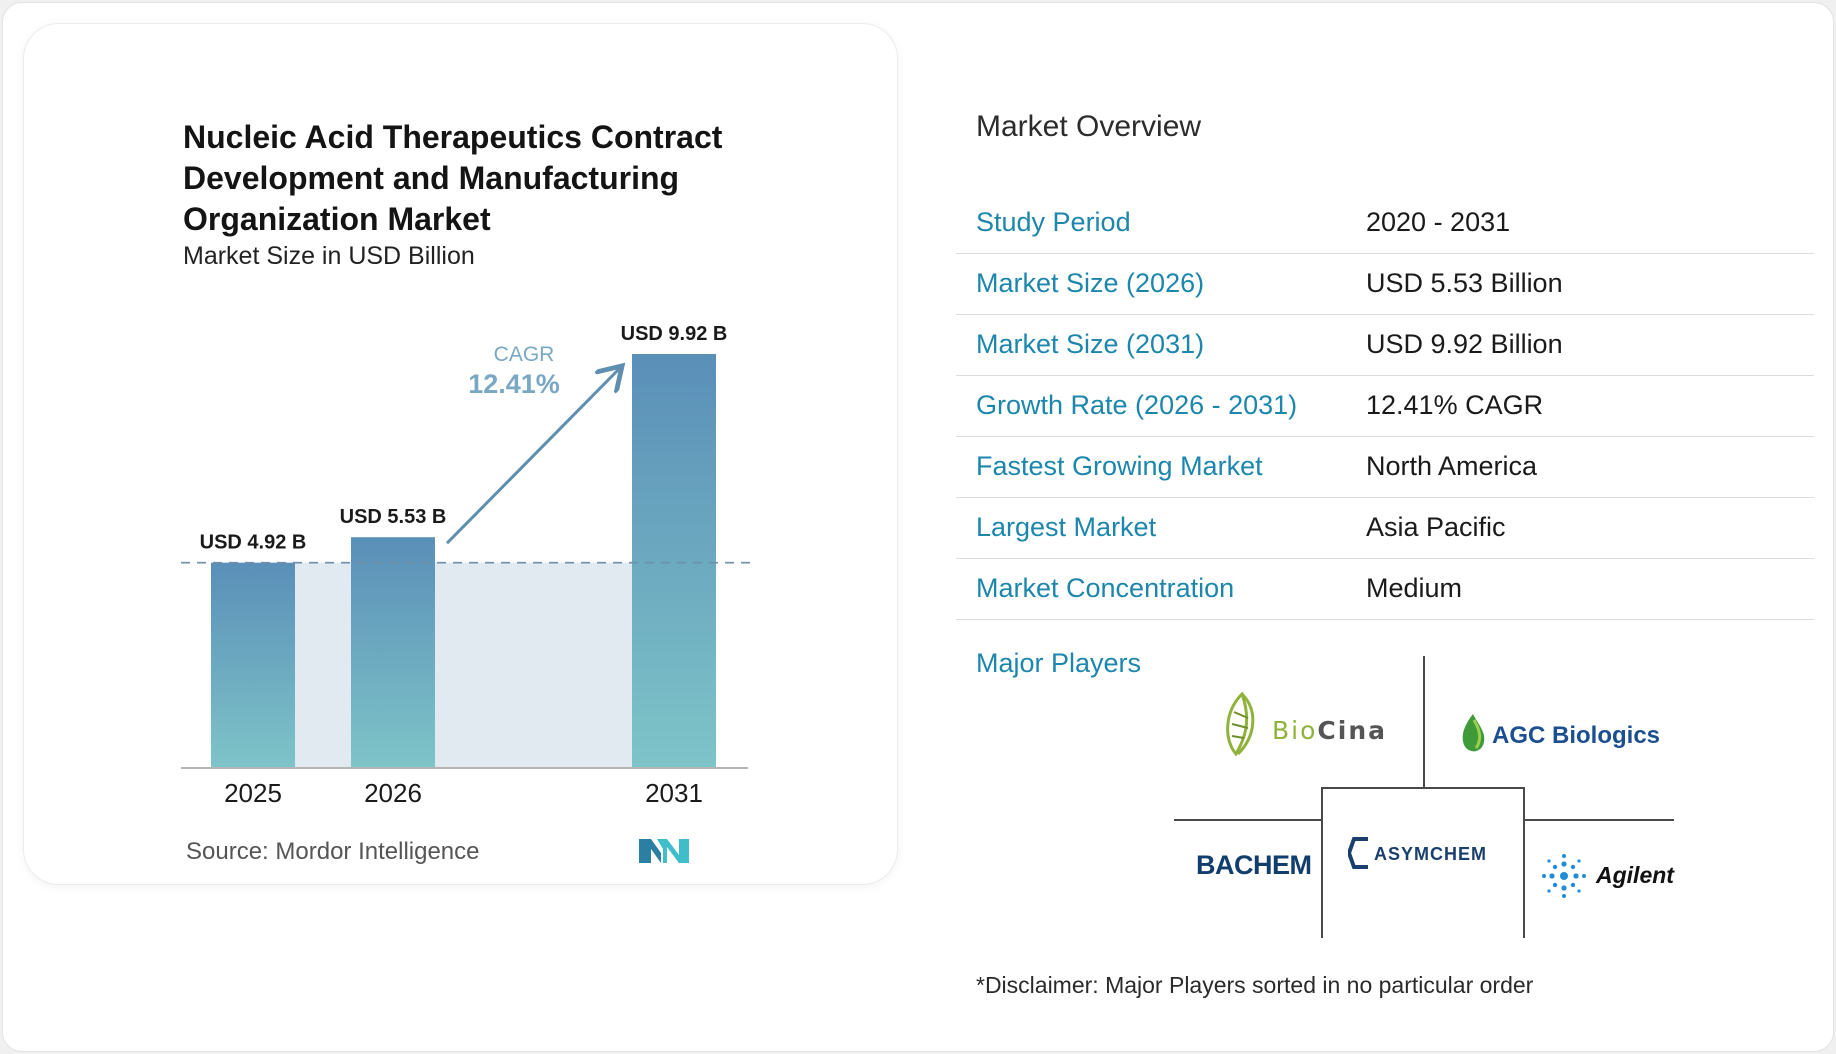 This screenshot has height=1054, width=1836. What do you see at coordinates (1438, 222) in the screenshot?
I see `overview-row-value: 2020 - 2031` at bounding box center [1438, 222].